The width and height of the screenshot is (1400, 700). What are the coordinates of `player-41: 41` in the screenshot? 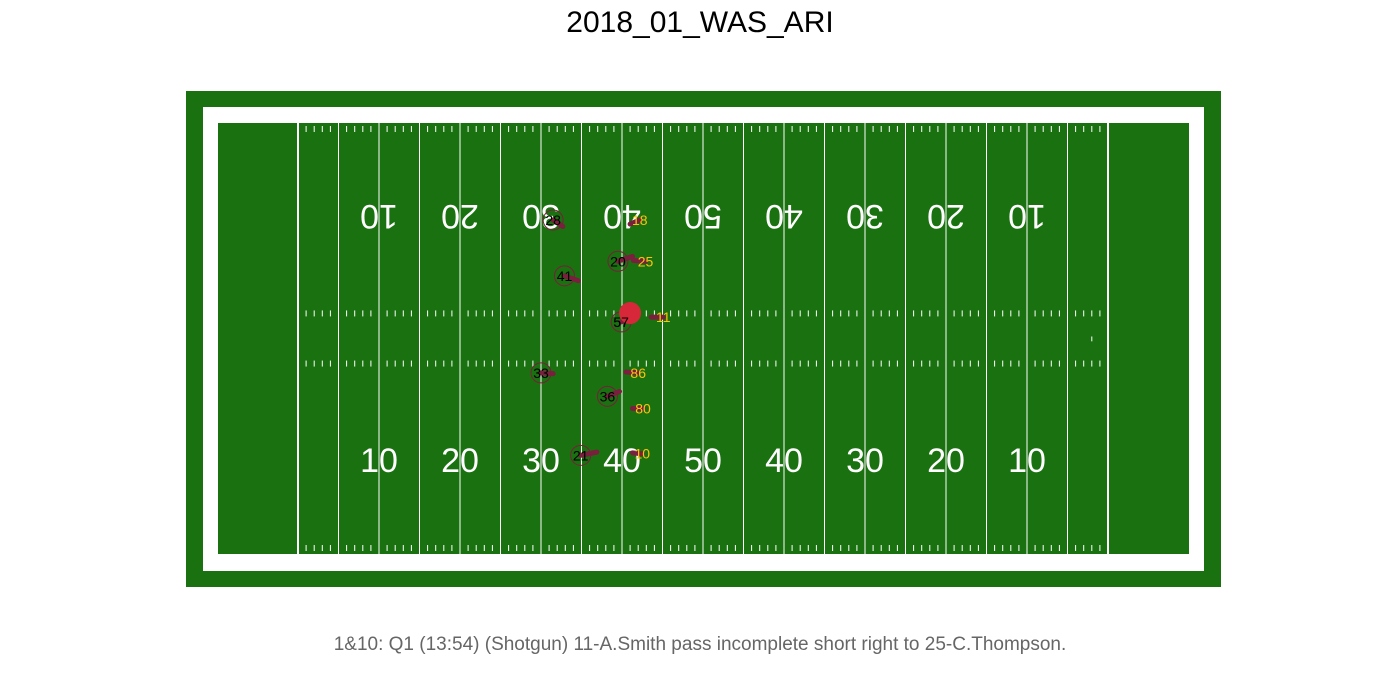 It's located at (567, 276).